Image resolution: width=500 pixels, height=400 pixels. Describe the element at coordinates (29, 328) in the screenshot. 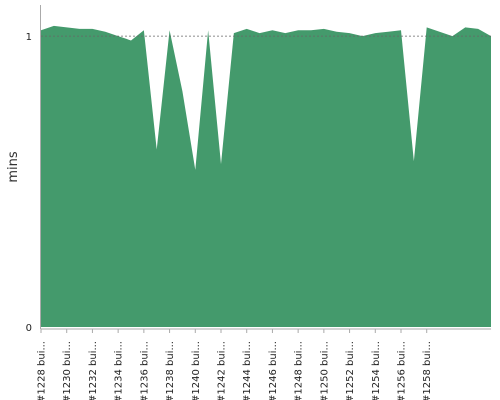

I see `y-tick-label: 0` at that location.